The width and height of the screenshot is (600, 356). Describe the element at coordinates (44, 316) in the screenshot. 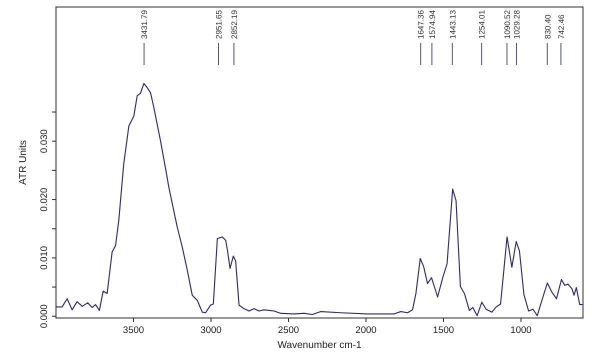

I see `y-tick-label: 0.000` at that location.